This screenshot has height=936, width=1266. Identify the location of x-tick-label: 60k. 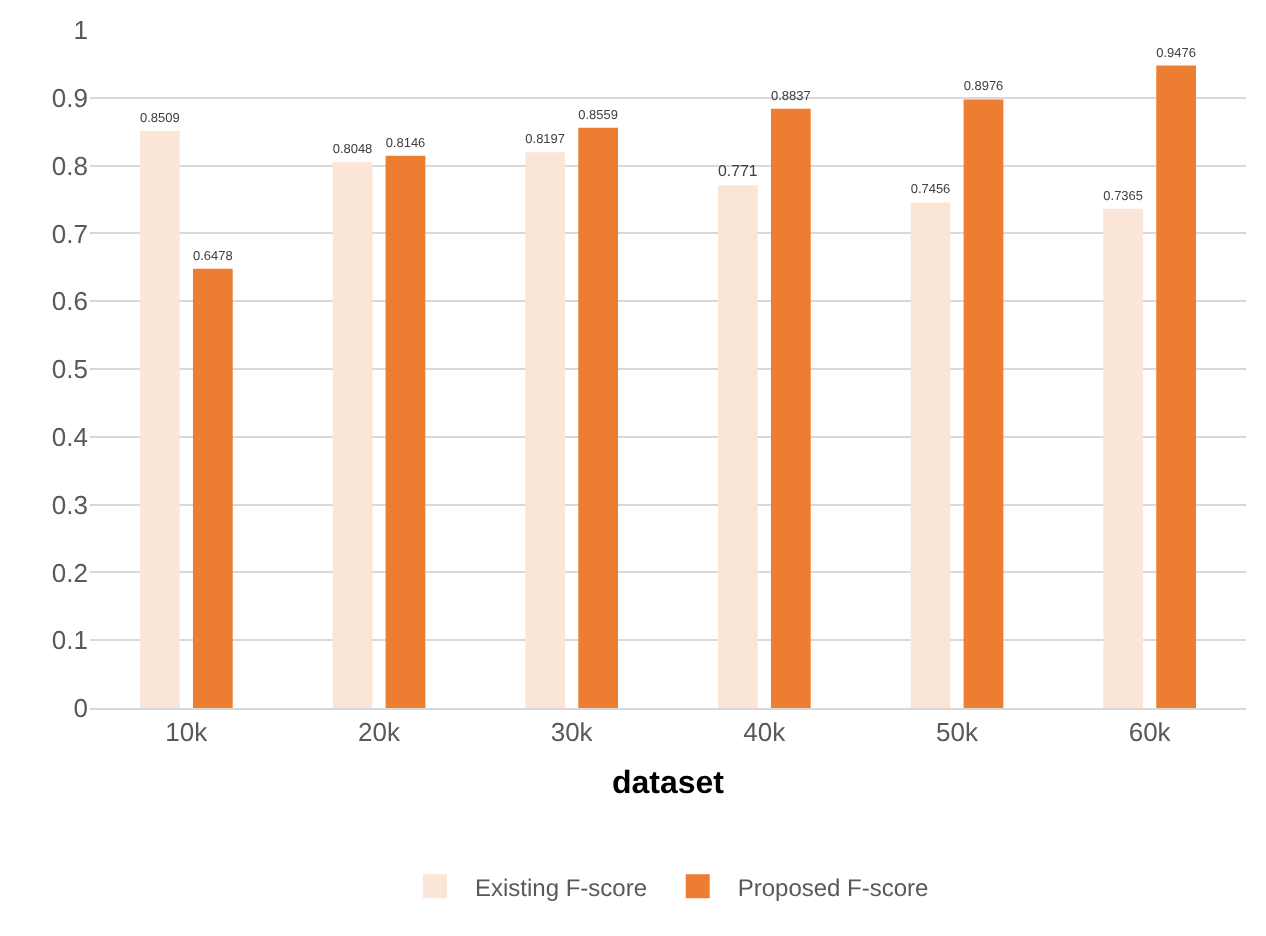
(1150, 732).